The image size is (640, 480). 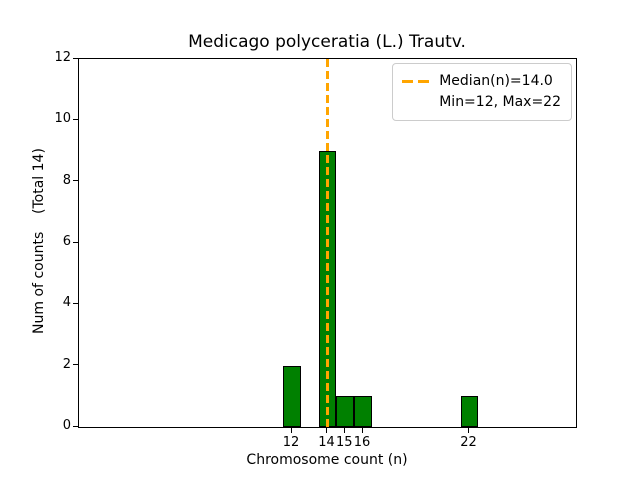 I want to click on legend: Median(n)=14.0 Min=12, Max=22, so click(x=482, y=92).